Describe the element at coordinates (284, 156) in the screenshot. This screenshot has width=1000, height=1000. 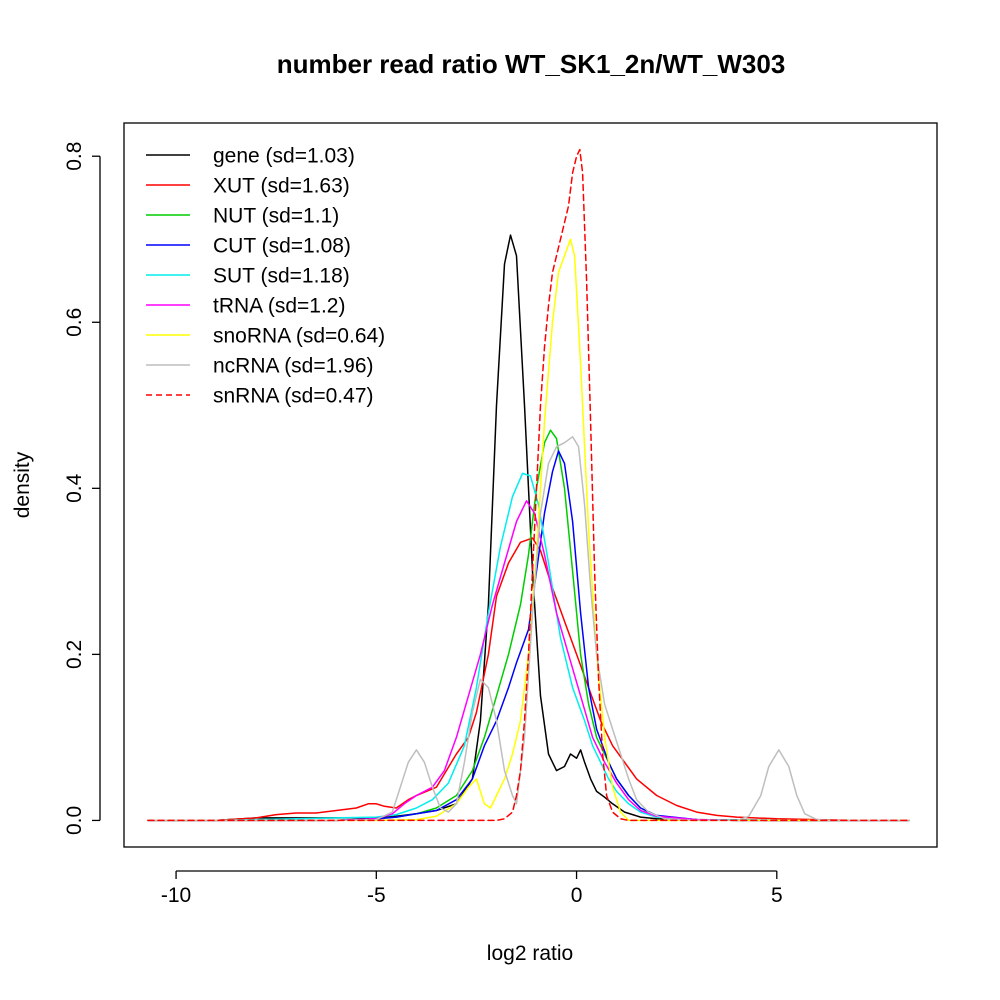
I see `legend-label-0: gene (sd=1.03)` at that location.